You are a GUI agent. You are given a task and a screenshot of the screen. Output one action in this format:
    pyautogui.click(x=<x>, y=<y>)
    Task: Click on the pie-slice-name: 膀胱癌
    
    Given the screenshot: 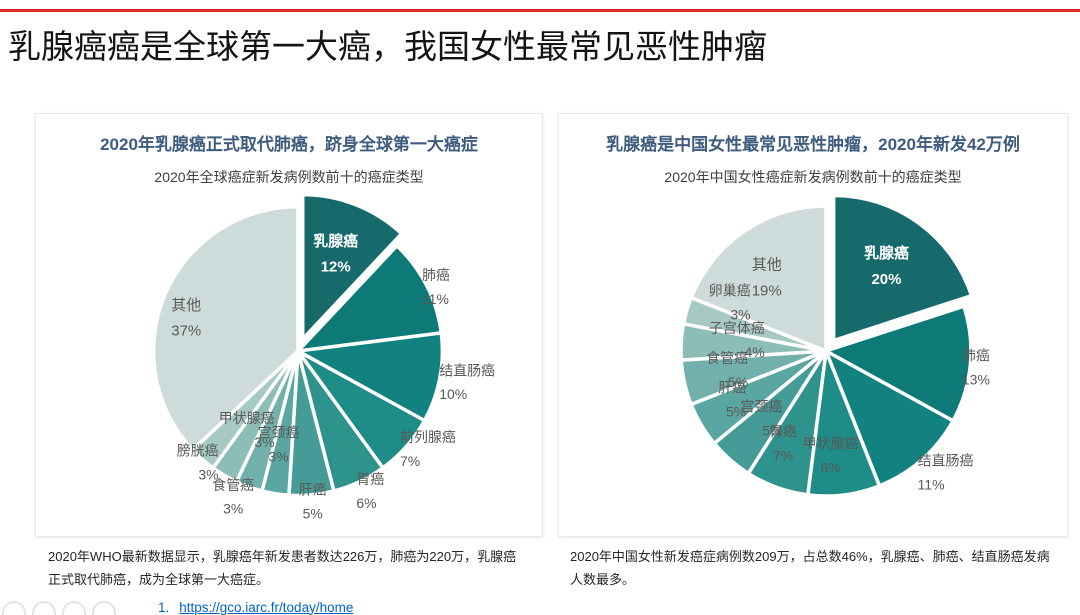 What is the action you would take?
    pyautogui.click(x=198, y=450)
    